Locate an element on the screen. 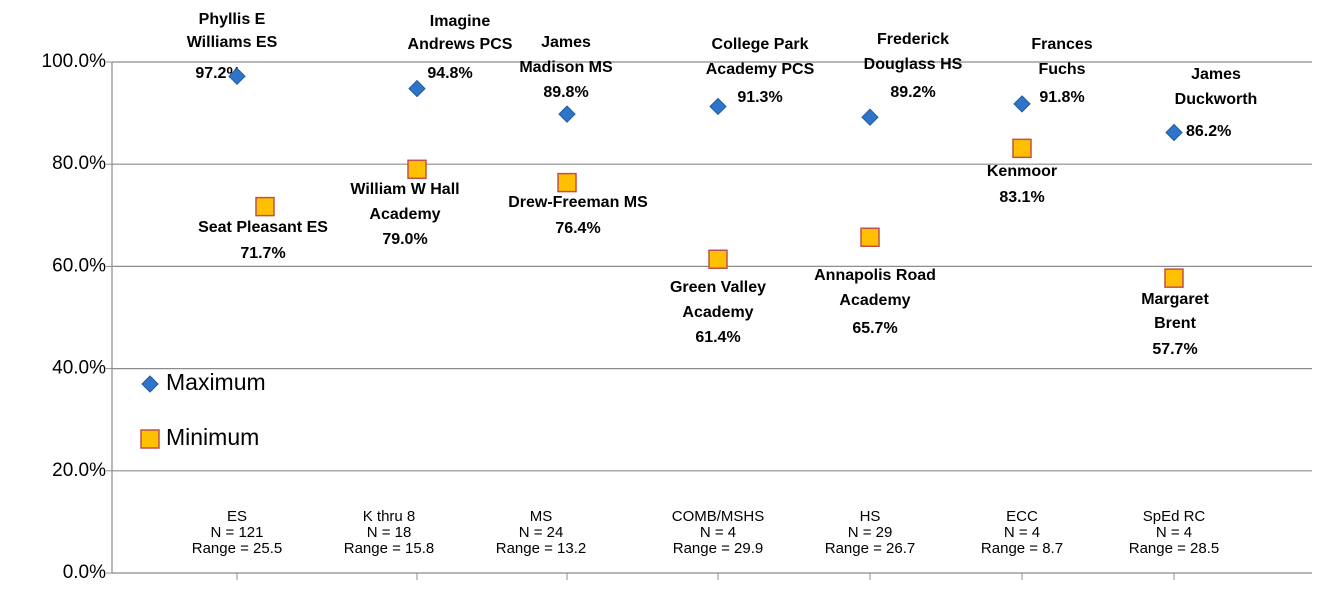 This screenshot has height=589, width=1330. y-tick-label: 100.0% is located at coordinates (74, 61).